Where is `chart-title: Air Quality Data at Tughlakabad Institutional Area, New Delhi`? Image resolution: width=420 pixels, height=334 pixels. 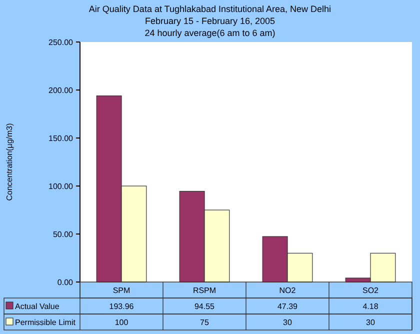 chart-title: Air Quality Data at Tughlakabad Institutional Area, New Delhi is located at coordinates (210, 9).